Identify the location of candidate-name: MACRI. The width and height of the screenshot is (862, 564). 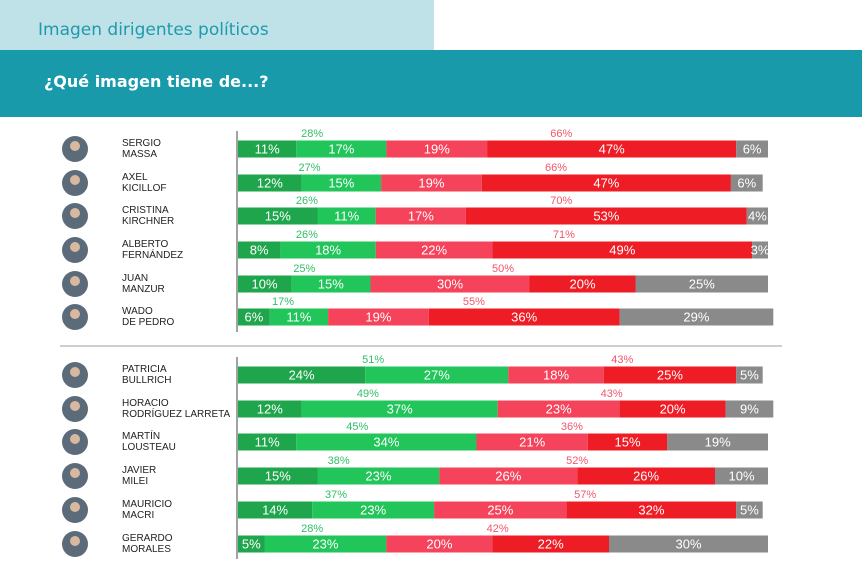
(138, 515).